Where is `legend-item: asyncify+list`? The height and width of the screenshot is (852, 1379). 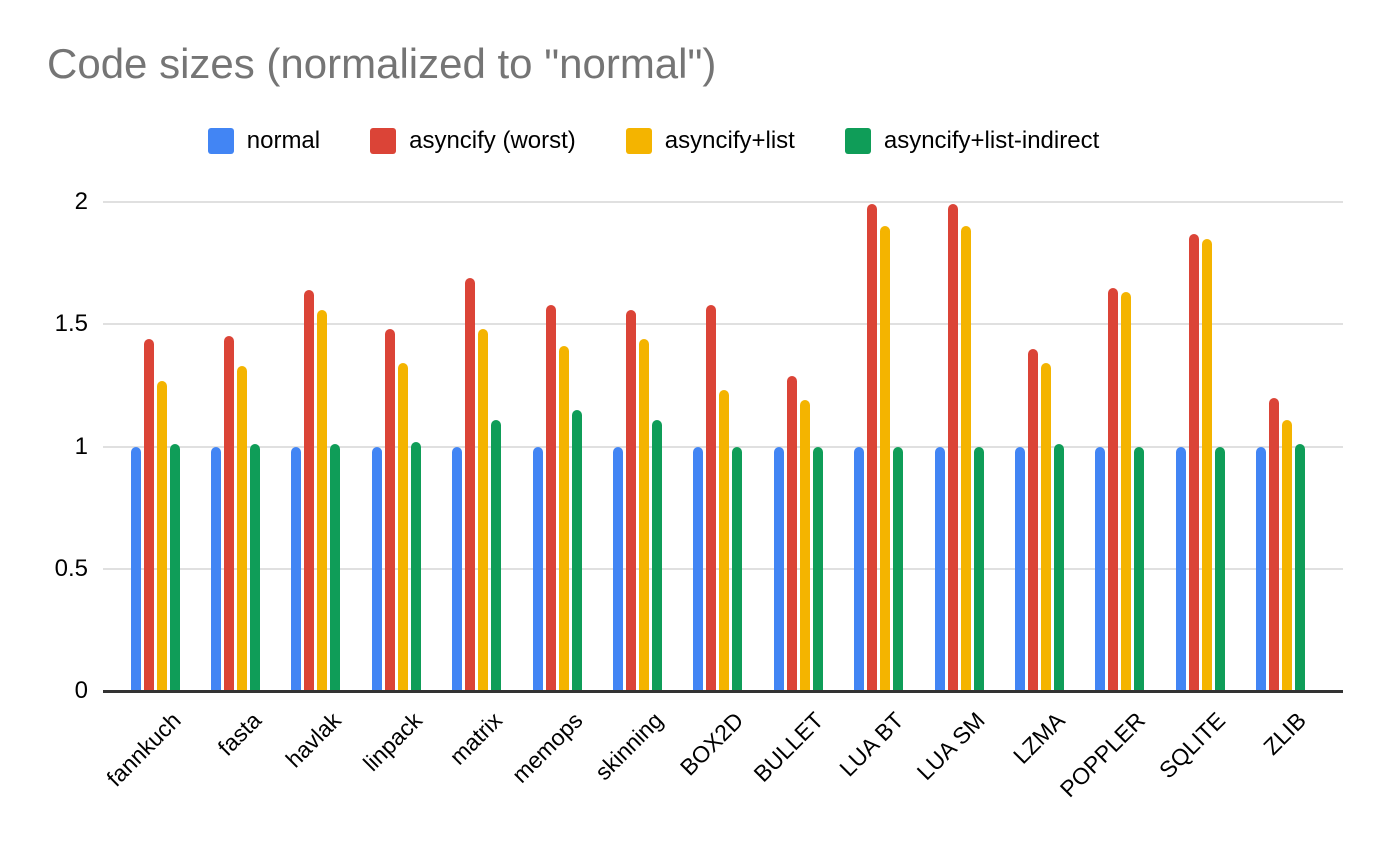
legend-item: asyncify+list is located at coordinates (710, 141).